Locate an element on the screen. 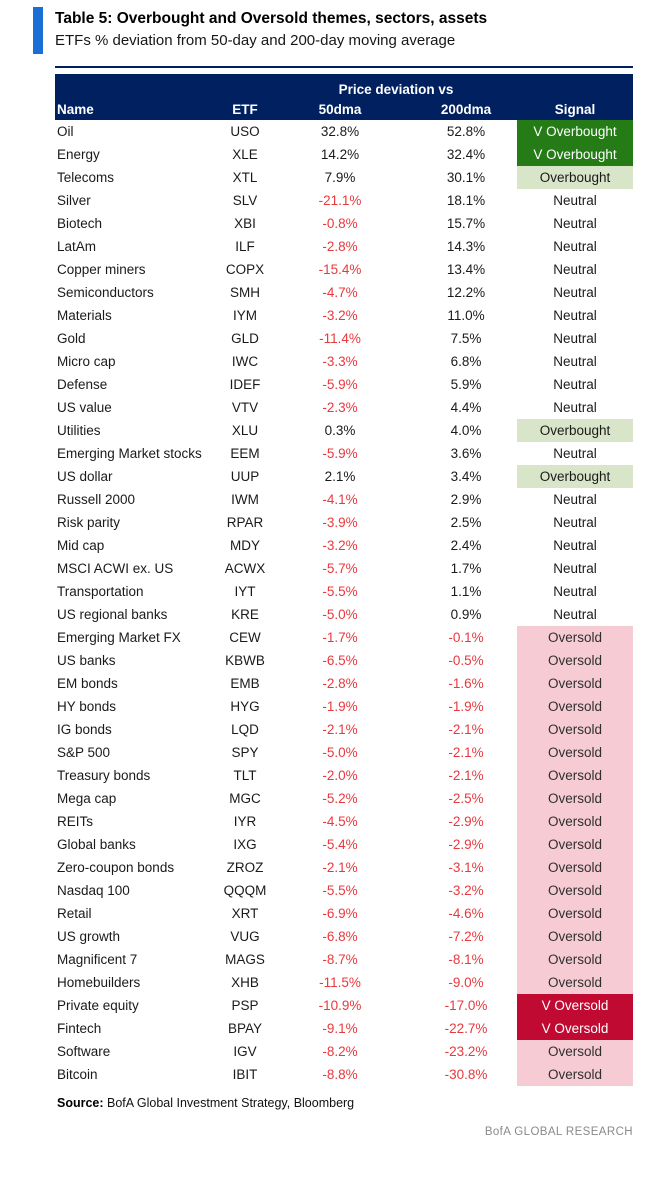 The image size is (650, 1195). column-header-50dma: 50dma is located at coordinates (340, 109).